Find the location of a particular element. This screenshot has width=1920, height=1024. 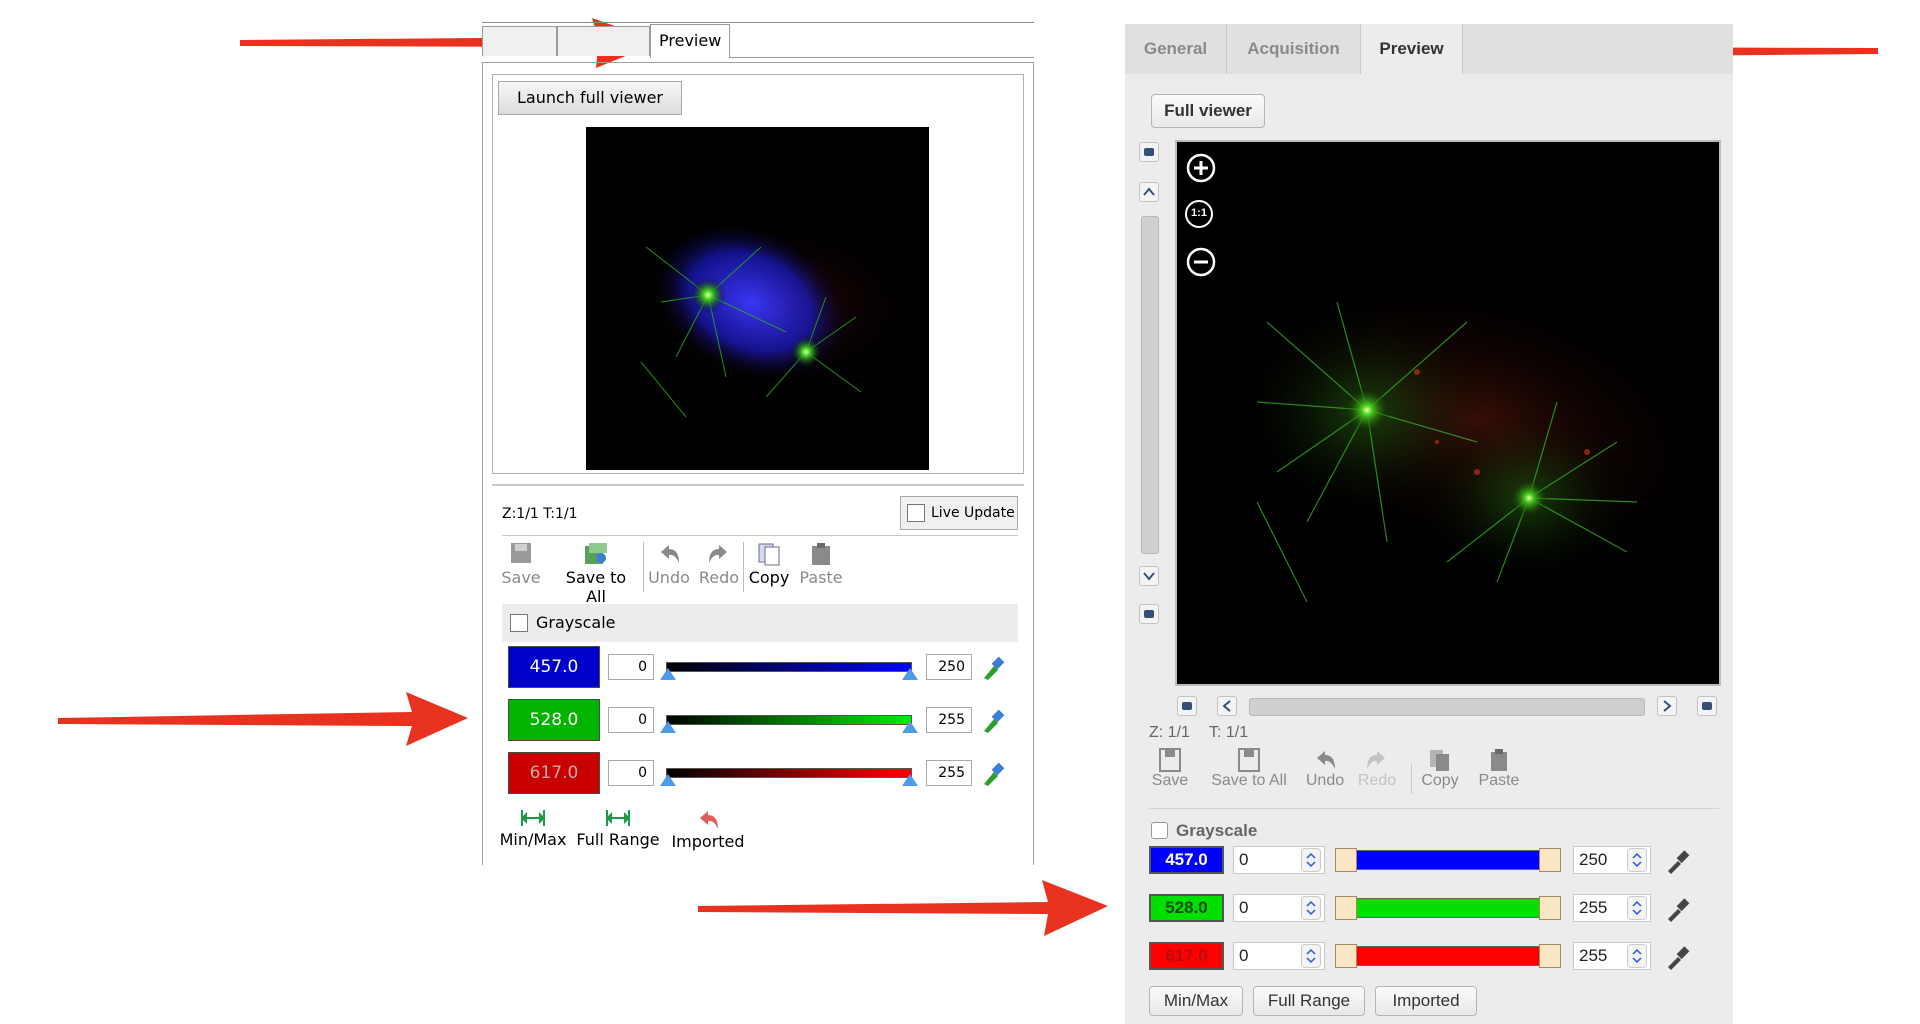

live-update-toggle: Live Update is located at coordinates (959, 513).